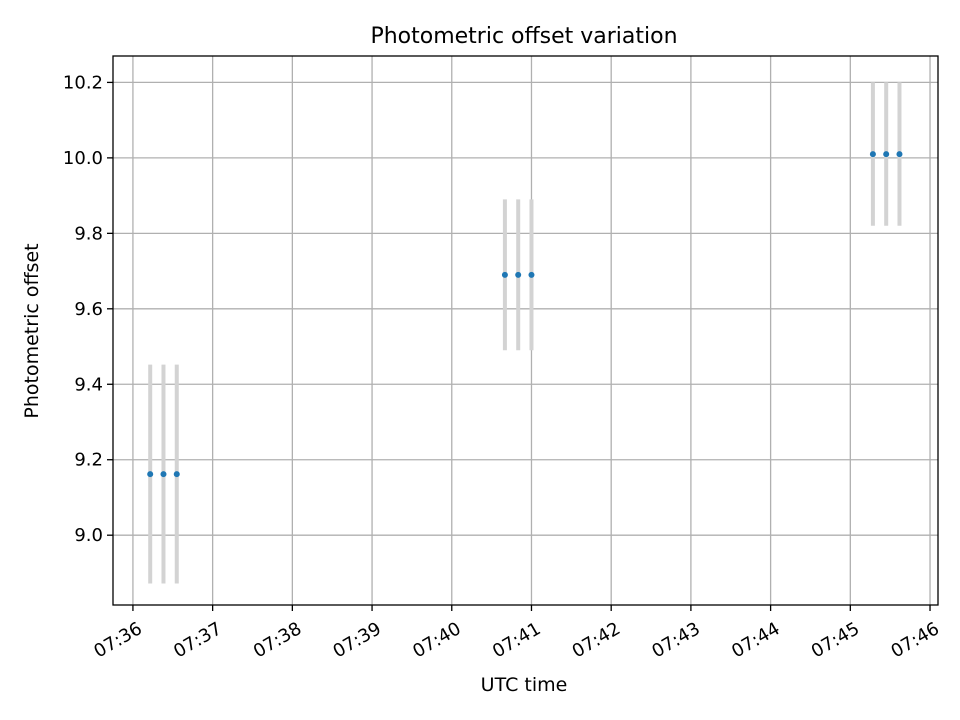 This screenshot has width=960, height=720. What do you see at coordinates (197, 640) in the screenshot?
I see `x-tick-label: 07:37` at bounding box center [197, 640].